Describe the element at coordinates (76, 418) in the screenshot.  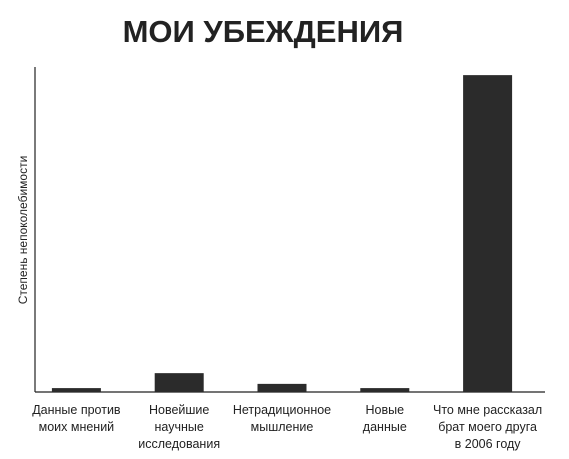
I see `x-tick-label: Данные против моих мнений` at that location.